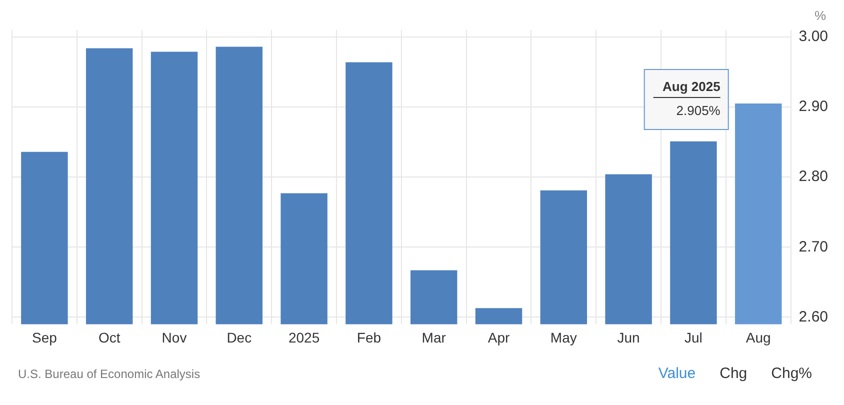 The width and height of the screenshot is (844, 405). Describe the element at coordinates (499, 337) in the screenshot. I see `x-tick-label: Apr` at that location.